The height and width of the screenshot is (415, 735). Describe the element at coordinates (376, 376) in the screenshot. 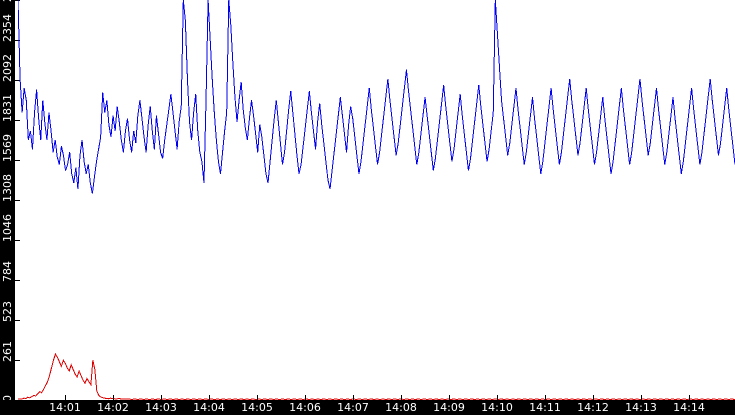

I see `series-line-outbound` at that location.